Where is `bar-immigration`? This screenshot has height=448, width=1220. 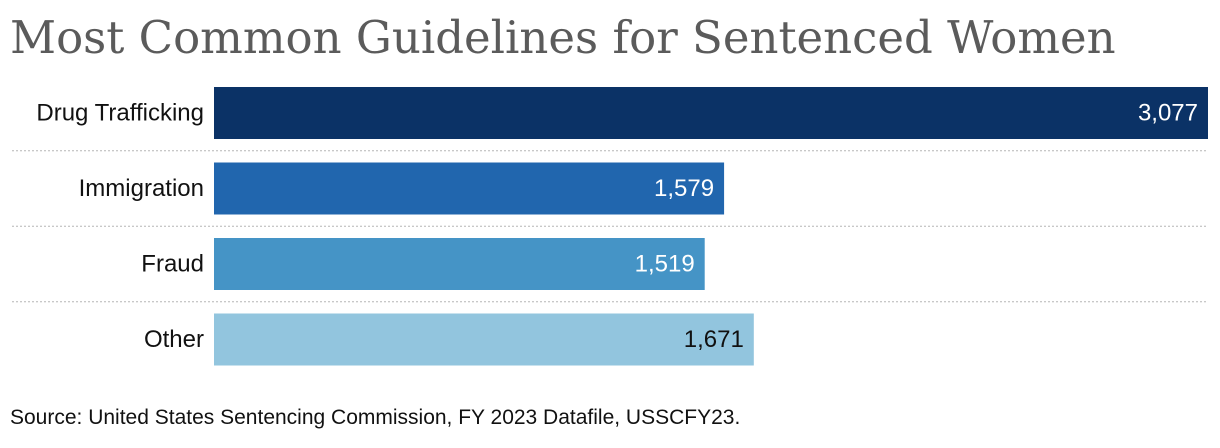
bar-immigration is located at coordinates (469, 188).